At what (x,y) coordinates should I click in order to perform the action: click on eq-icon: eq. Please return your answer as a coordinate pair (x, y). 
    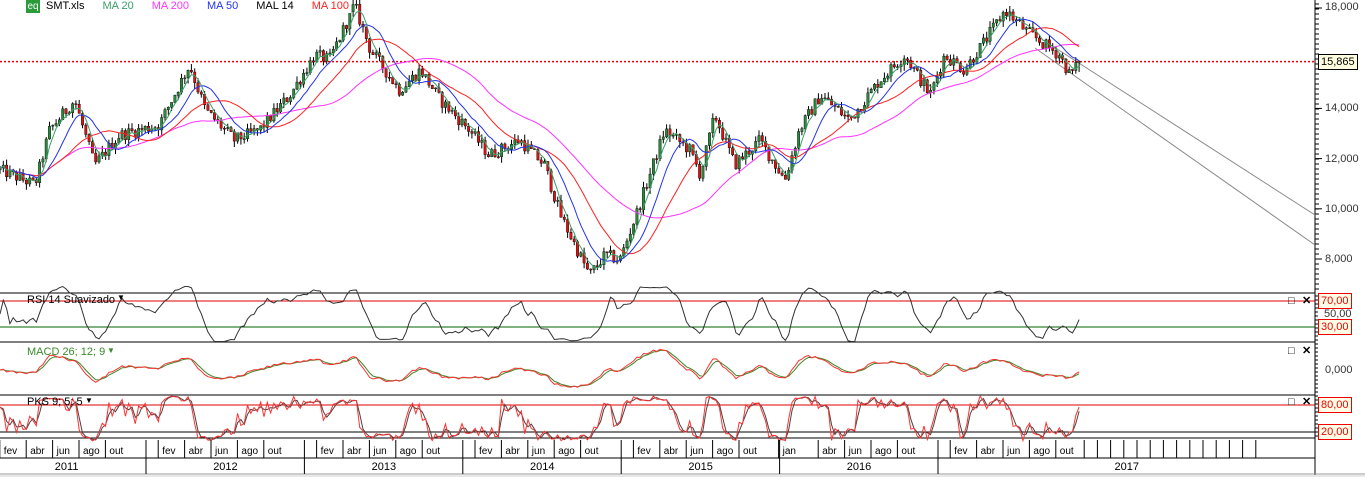
    Looking at the image, I should click on (33, 6).